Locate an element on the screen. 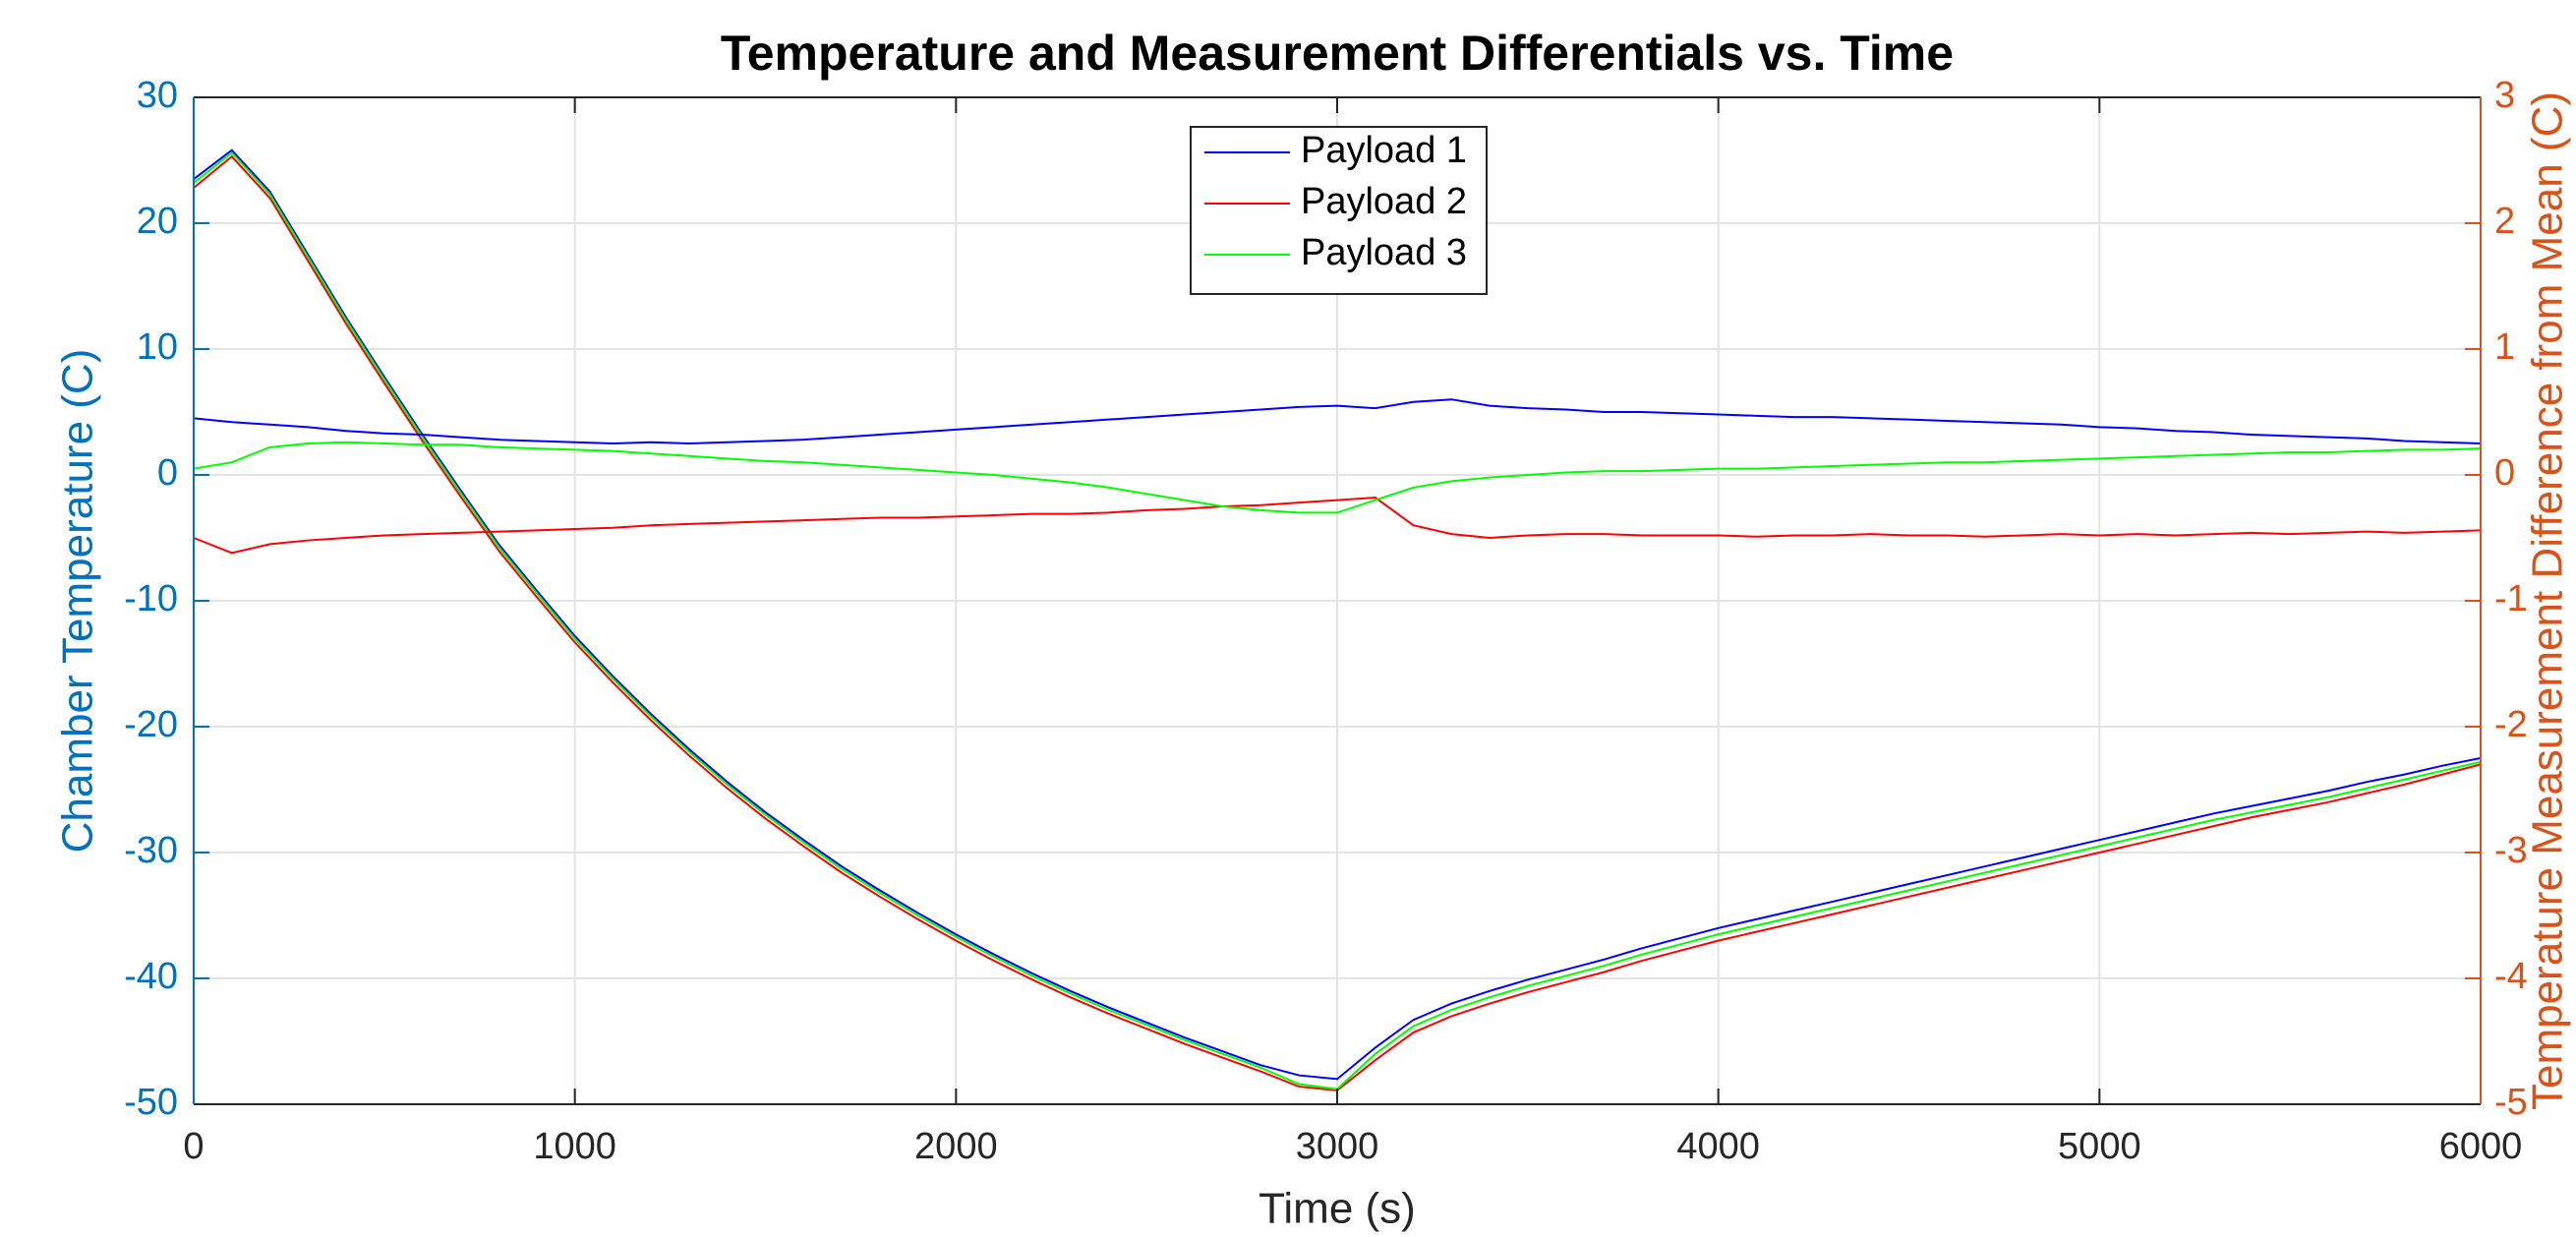 The width and height of the screenshot is (2576, 1237). legend-box is located at coordinates (1339, 210).